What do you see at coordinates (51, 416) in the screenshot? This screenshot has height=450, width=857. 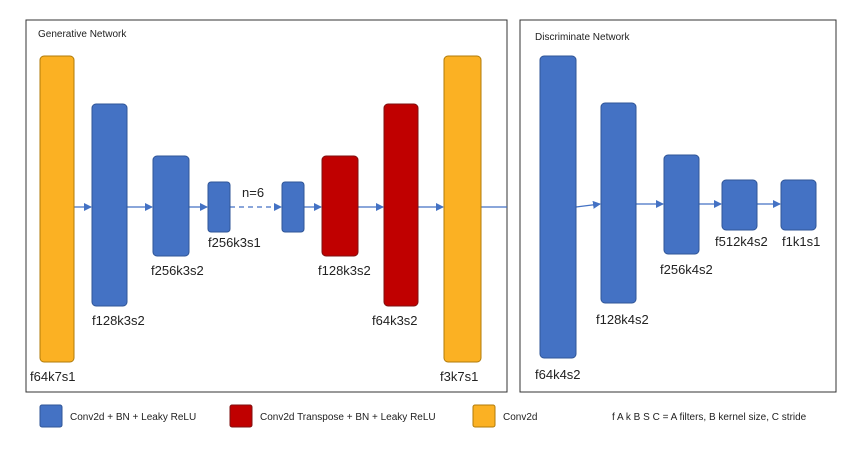 I see `legend-conv-swatch` at bounding box center [51, 416].